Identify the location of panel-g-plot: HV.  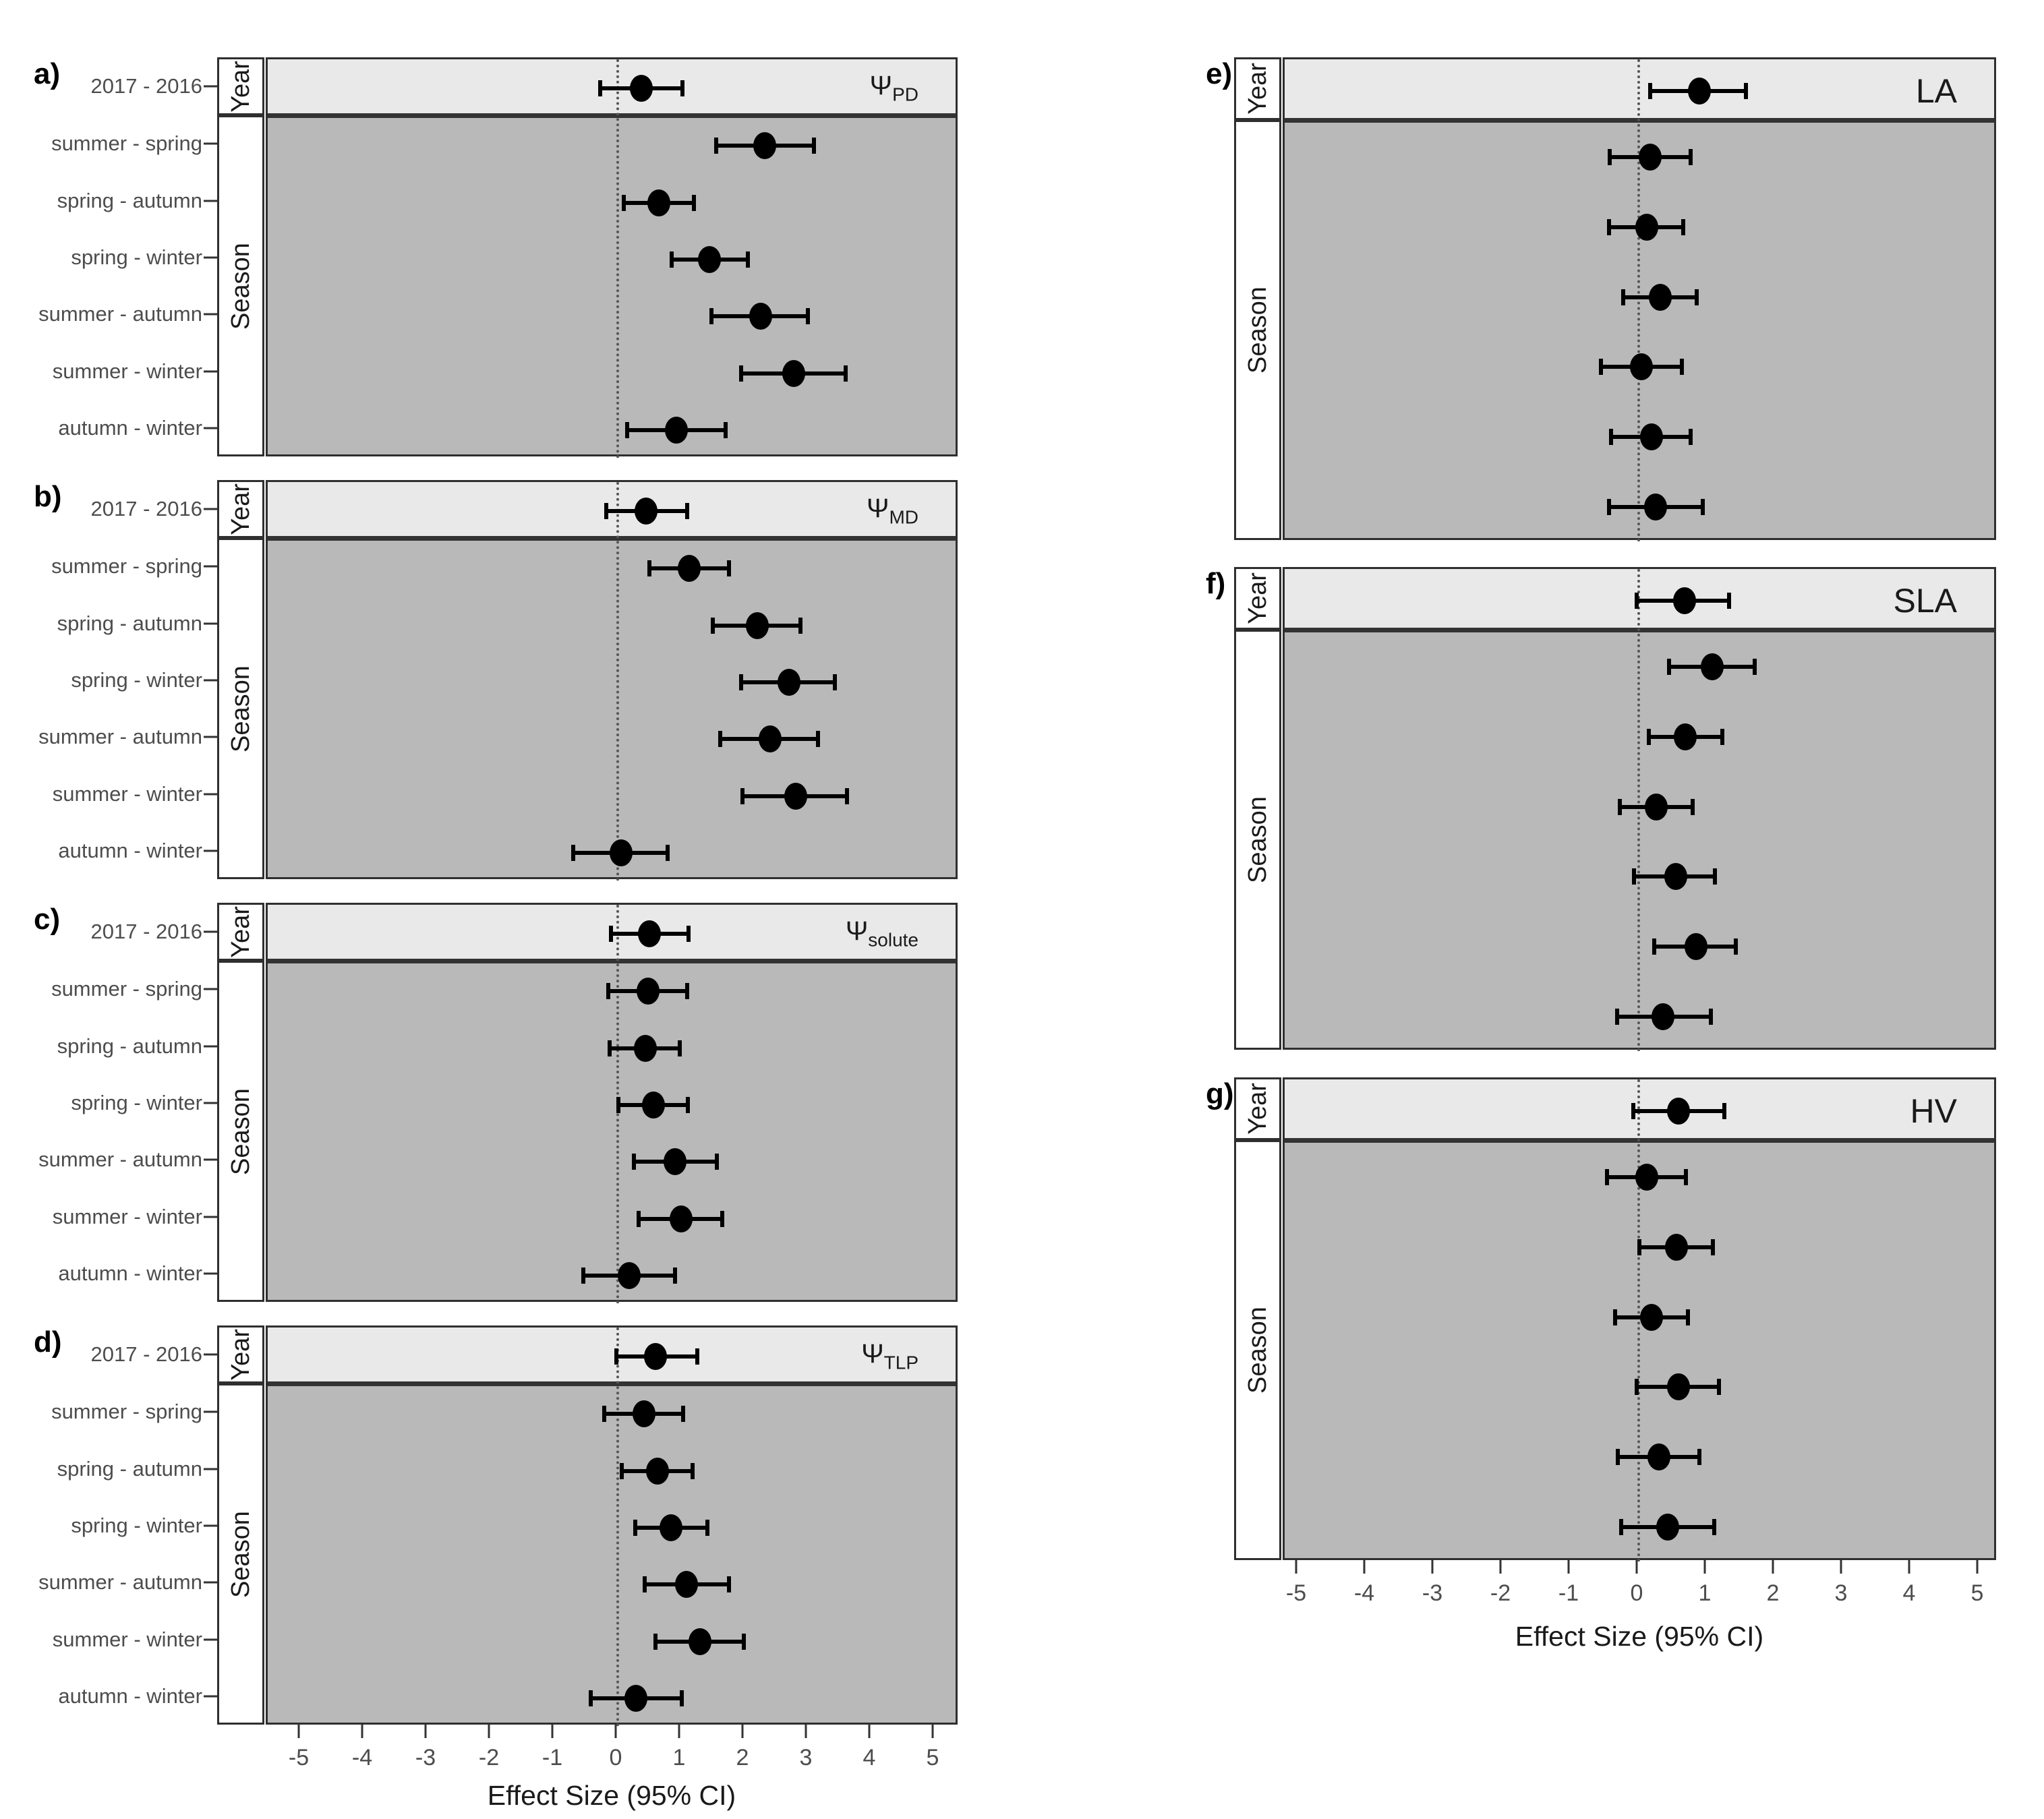
(1640, 1319).